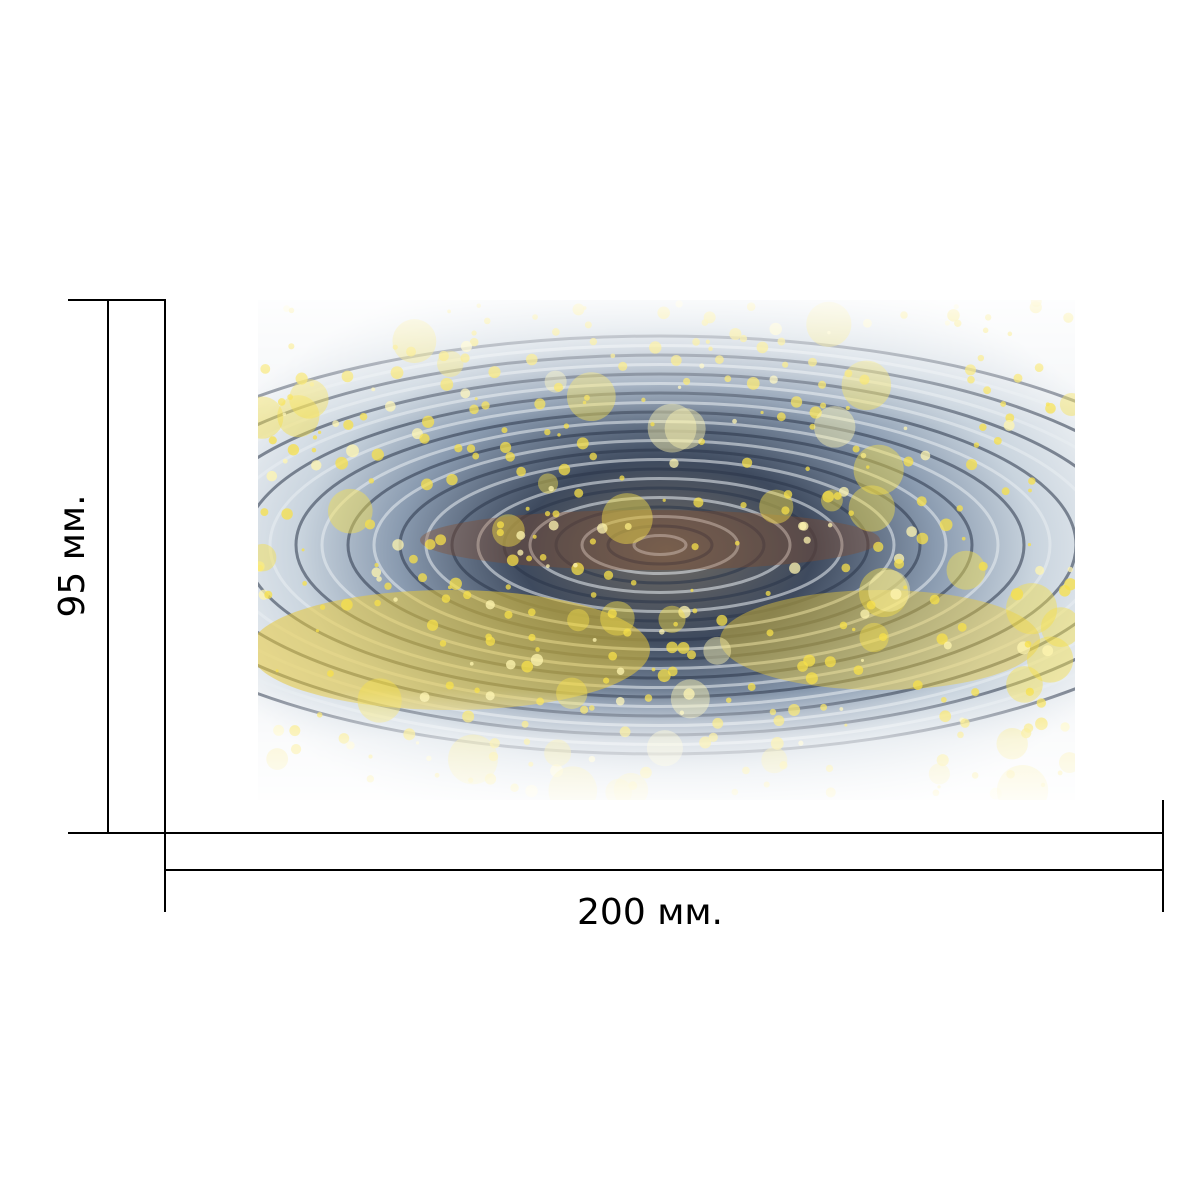  What do you see at coordinates (72, 555) in the screenshot?
I see `height-label: 95 мм.` at bounding box center [72, 555].